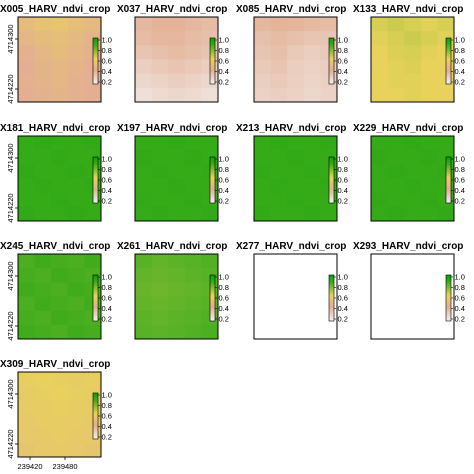 The image size is (474, 474). Describe the element at coordinates (55, 246) in the screenshot. I see `panel-title: X245_HARV_ndvi_crop` at that location.